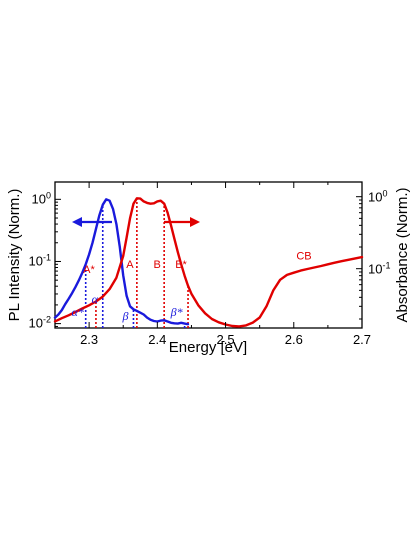 The height and width of the screenshot is (537, 415). What do you see at coordinates (362, 339) in the screenshot?
I see `x-tick-label: 2.7` at bounding box center [362, 339].